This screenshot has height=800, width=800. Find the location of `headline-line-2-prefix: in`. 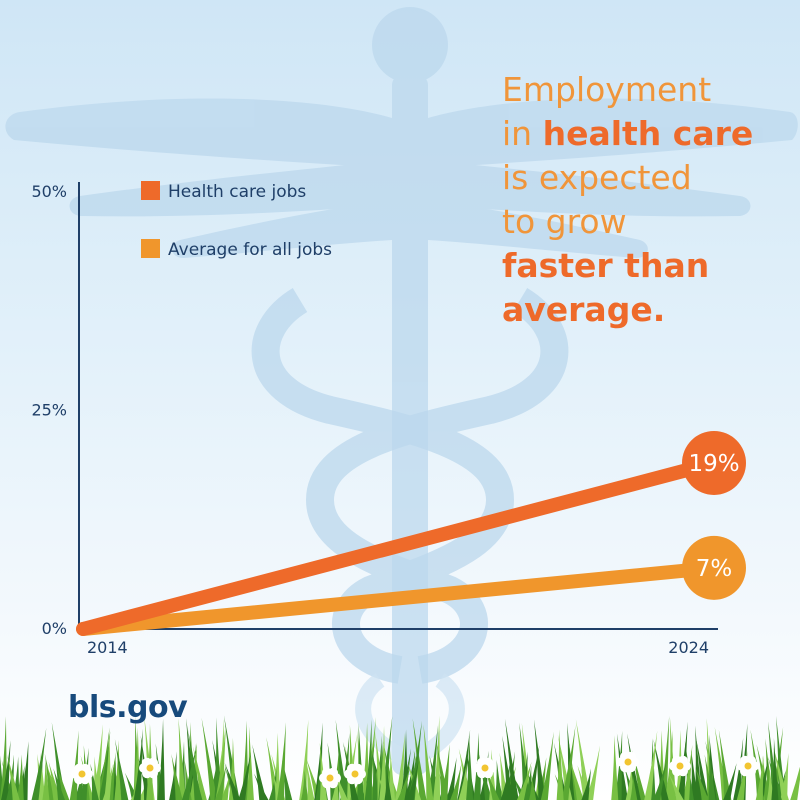

headline-line-2-prefix: in is located at coordinates (522, 133).